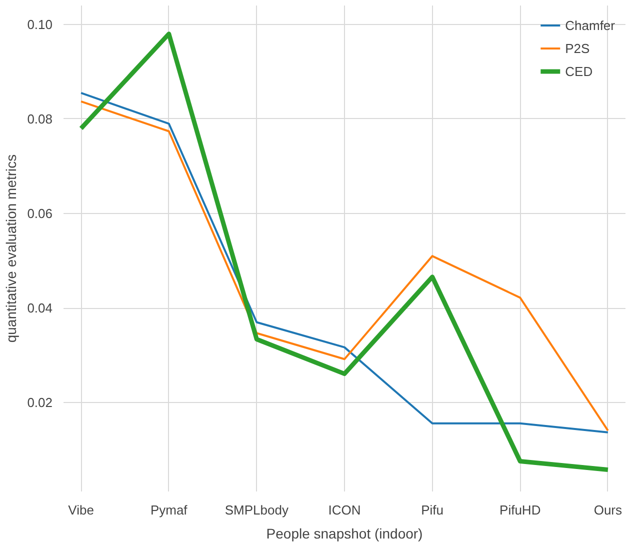 This screenshot has width=634, height=548. What do you see at coordinates (40, 214) in the screenshot?
I see `y-tick-label: 0.06` at bounding box center [40, 214].